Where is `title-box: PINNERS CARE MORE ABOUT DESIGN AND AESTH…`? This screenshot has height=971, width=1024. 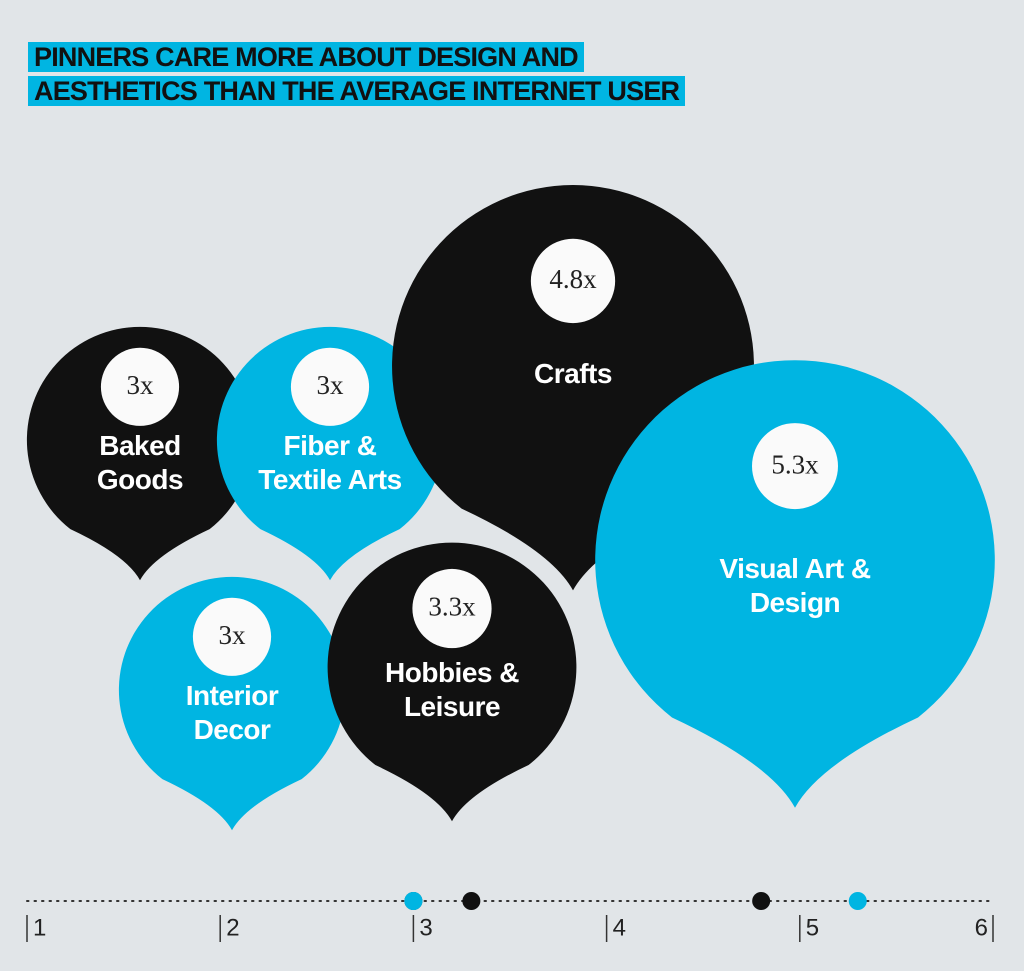
title-box: PINNERS CARE MORE ABOUT DESIGN AND AESTH… is located at coordinates (358, 74).